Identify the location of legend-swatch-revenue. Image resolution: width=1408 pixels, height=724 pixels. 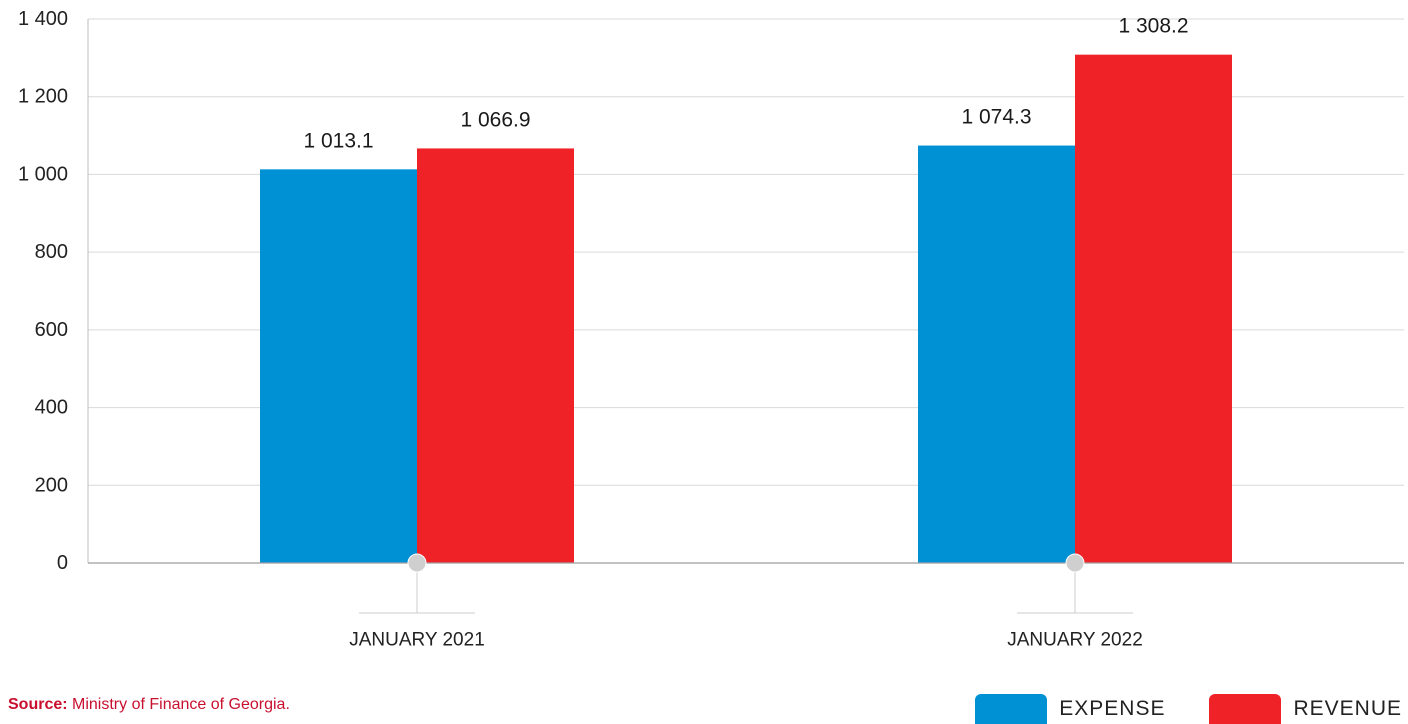
(1245, 709).